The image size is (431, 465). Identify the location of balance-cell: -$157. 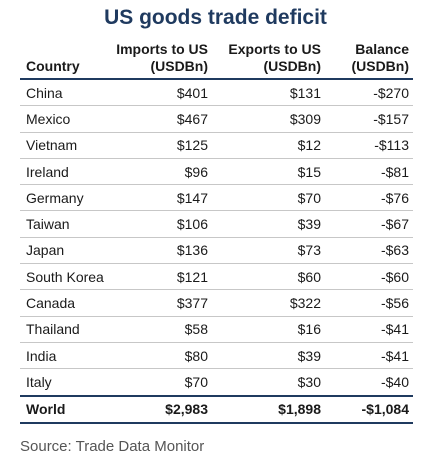
(369, 119).